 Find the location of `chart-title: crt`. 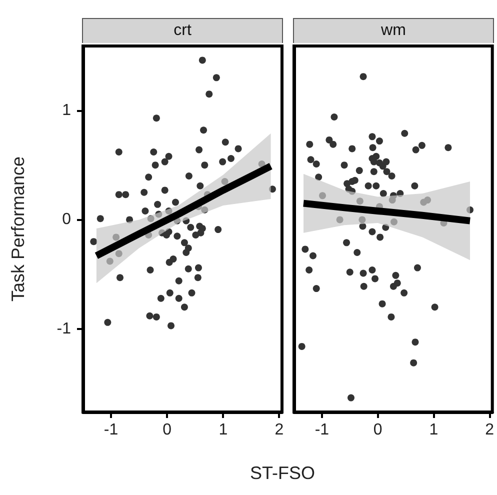

chart-title: crt is located at coordinates (182, 30).